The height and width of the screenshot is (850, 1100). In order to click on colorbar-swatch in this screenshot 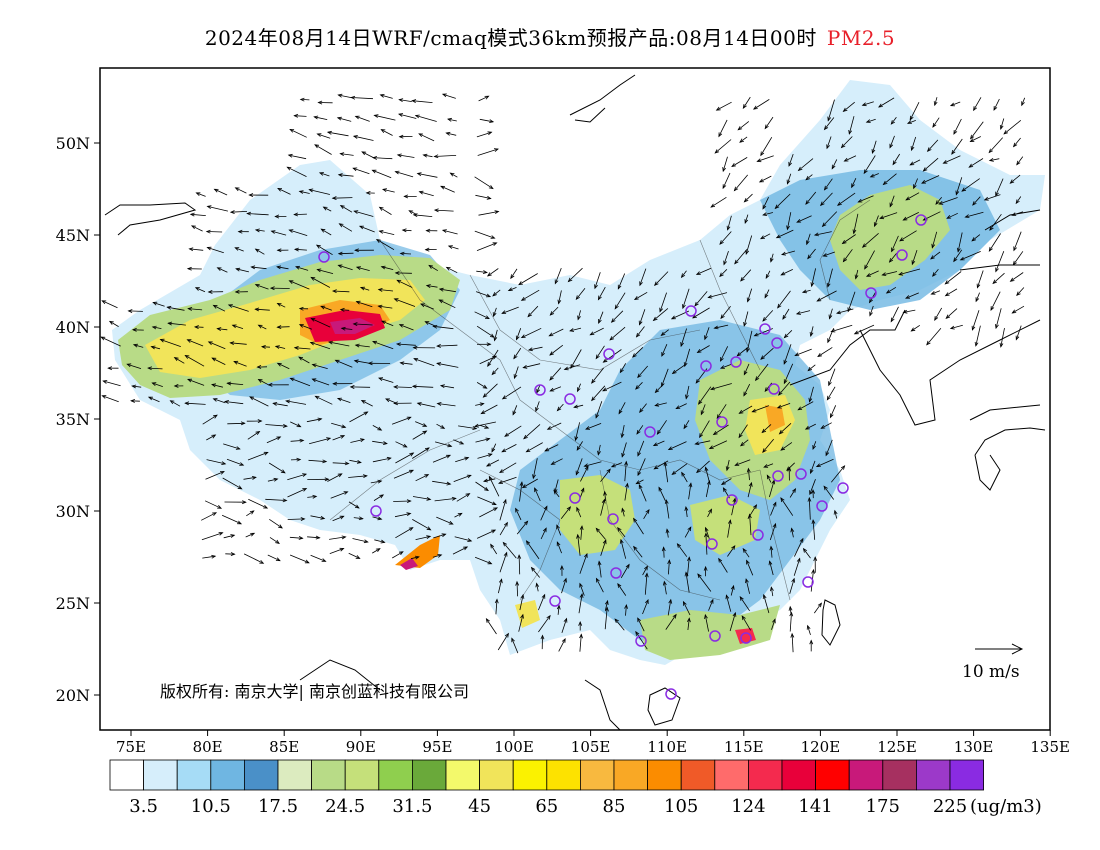, I will do `click(630, 775)`.